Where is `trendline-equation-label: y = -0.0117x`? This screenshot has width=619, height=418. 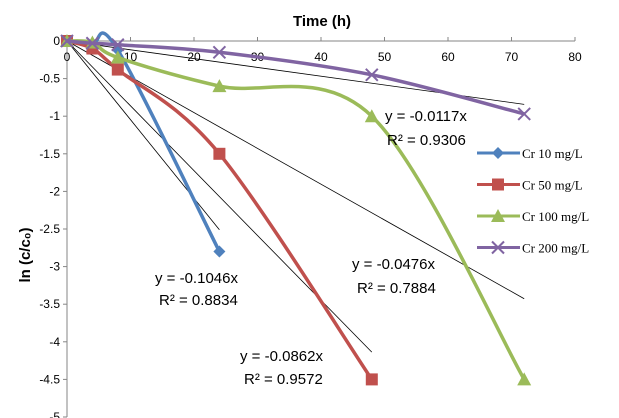 trendline-equation-label: y = -0.0117x is located at coordinates (426, 116).